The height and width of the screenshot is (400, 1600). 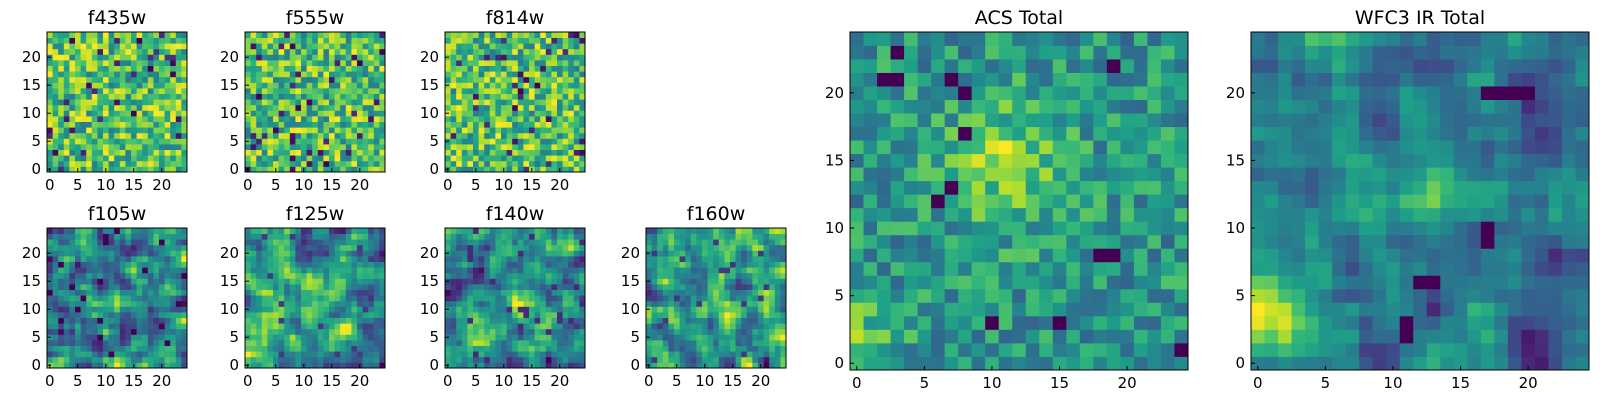 What do you see at coordinates (503, 381) in the screenshot?
I see `x-tick-label: 10` at bounding box center [503, 381].